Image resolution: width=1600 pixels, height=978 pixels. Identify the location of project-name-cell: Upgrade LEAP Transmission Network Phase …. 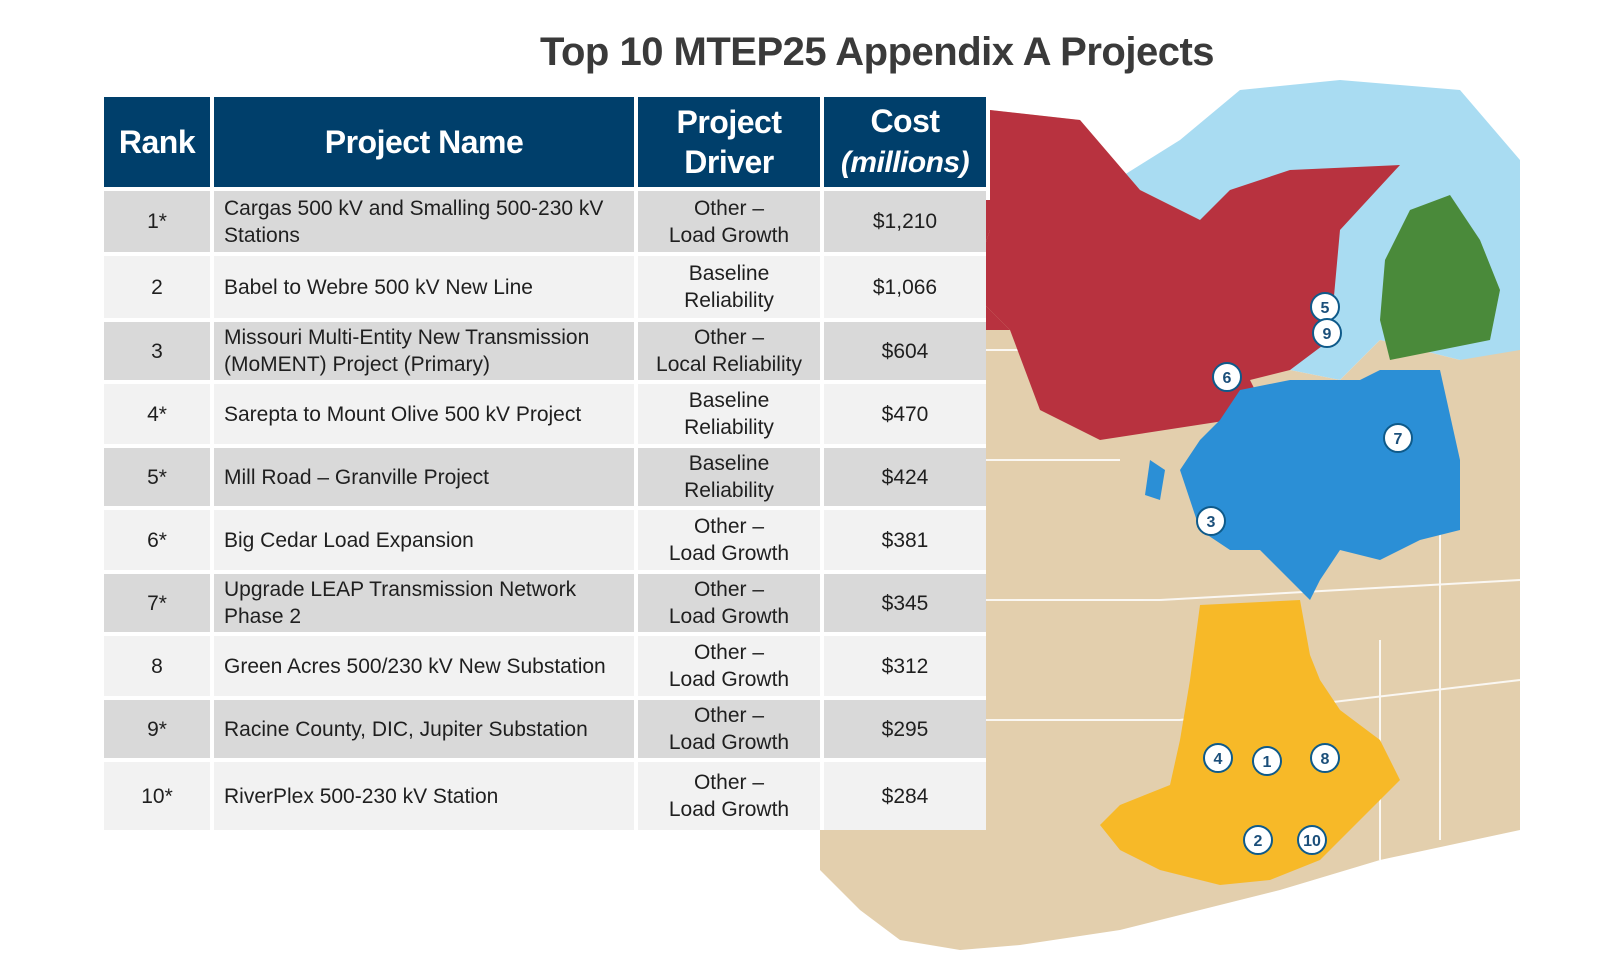
(425, 602).